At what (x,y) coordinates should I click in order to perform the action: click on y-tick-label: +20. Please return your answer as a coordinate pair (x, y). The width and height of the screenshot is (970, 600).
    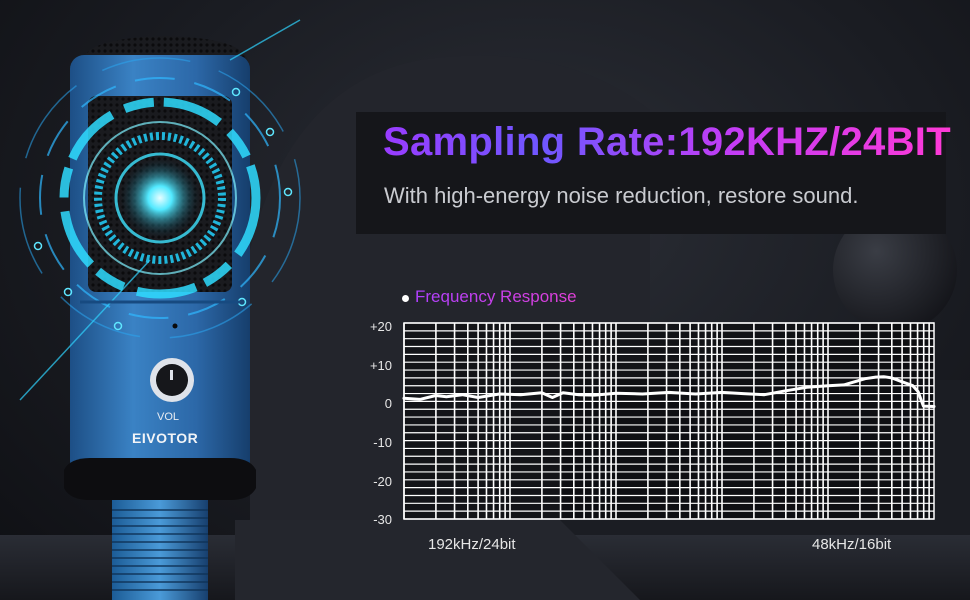
    Looking at the image, I should click on (380, 326).